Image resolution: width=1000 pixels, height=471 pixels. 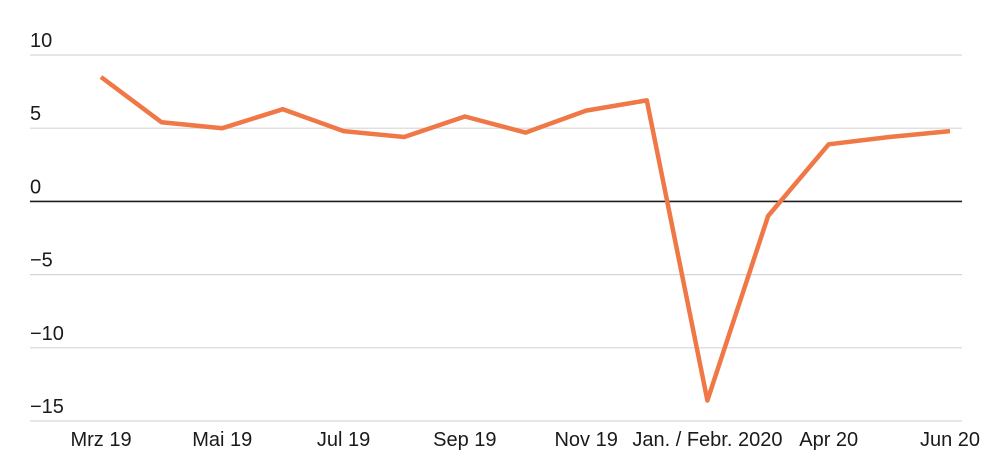 What do you see at coordinates (707, 440) in the screenshot?
I see `x-tick-label: Jan. / Febr. 2020` at bounding box center [707, 440].